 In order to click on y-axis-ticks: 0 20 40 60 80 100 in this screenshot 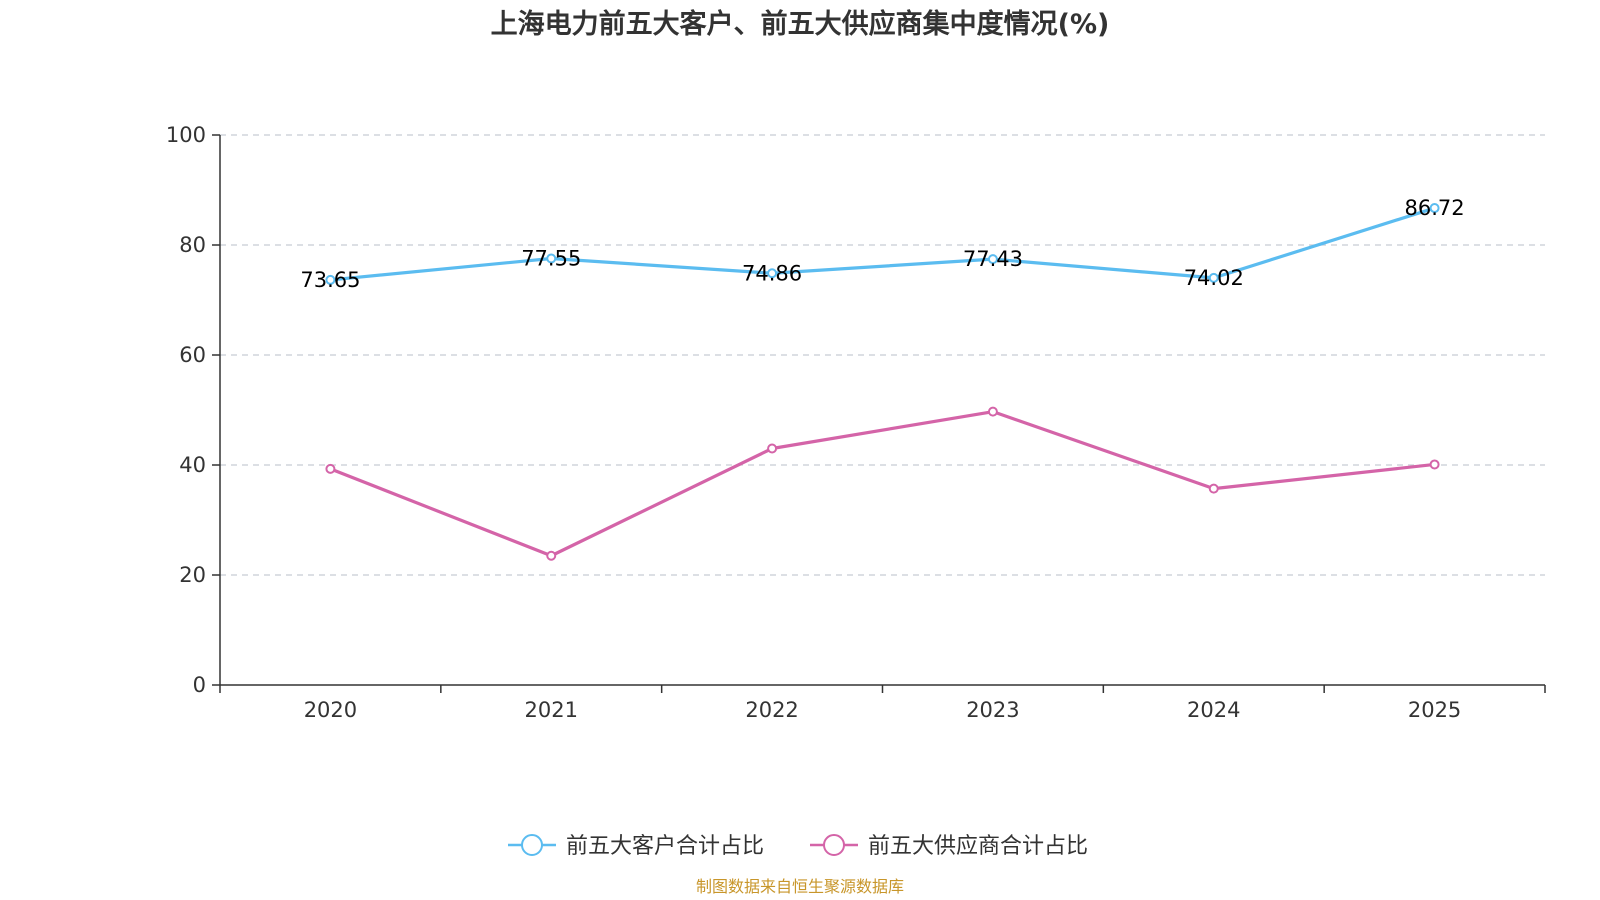, I will do `click(193, 410)`.